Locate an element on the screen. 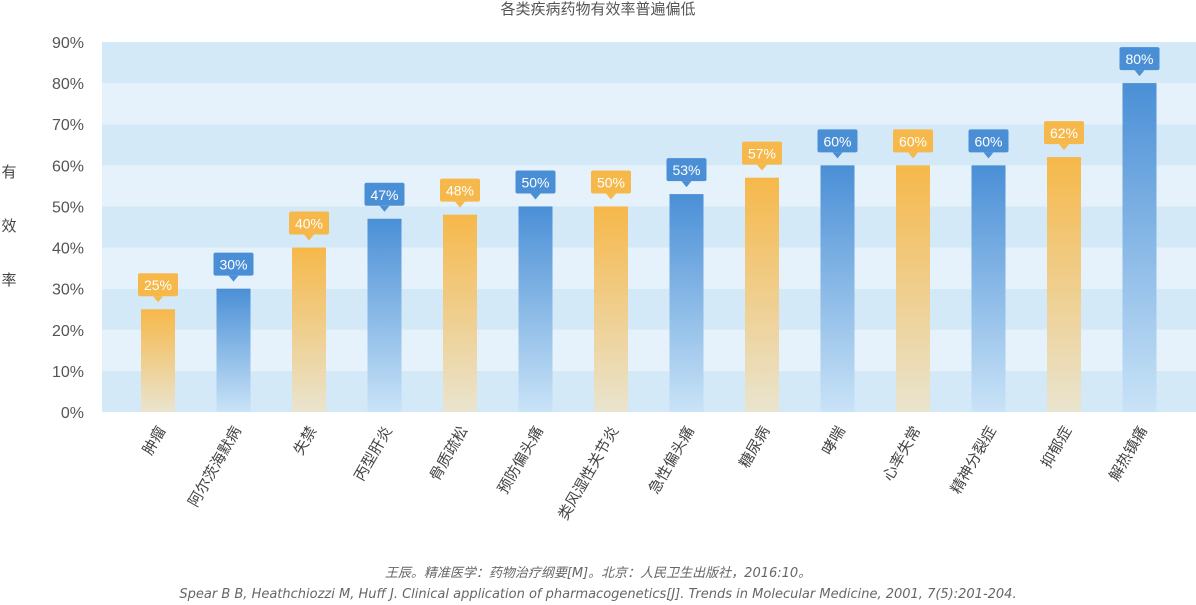 The width and height of the screenshot is (1196, 605). data-label-text: 80% is located at coordinates (1139, 59).